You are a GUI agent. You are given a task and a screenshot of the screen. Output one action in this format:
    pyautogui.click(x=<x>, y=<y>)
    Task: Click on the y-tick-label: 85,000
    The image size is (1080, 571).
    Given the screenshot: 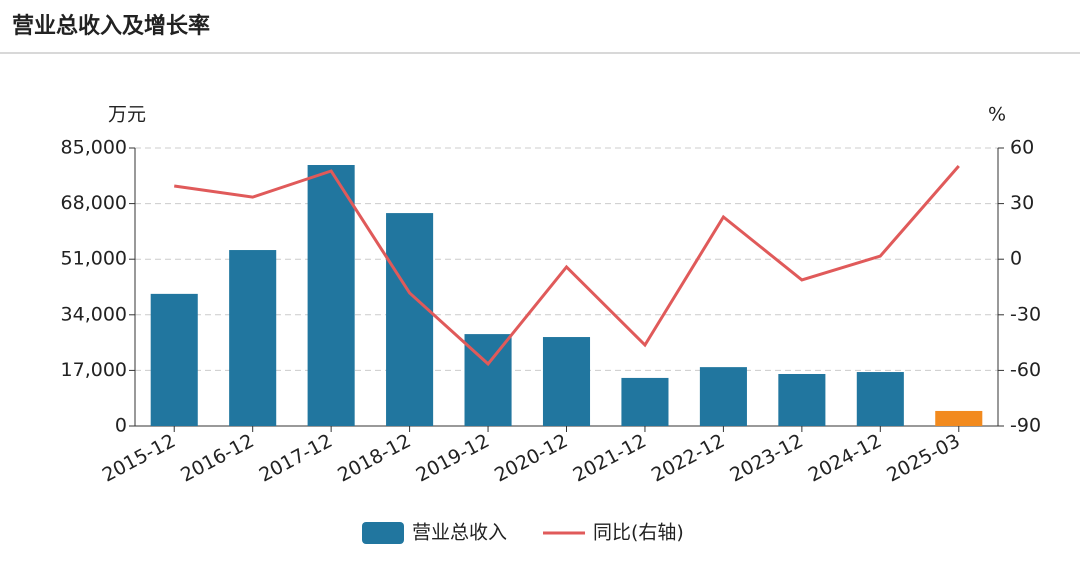 What is the action you would take?
    pyautogui.click(x=94, y=148)
    